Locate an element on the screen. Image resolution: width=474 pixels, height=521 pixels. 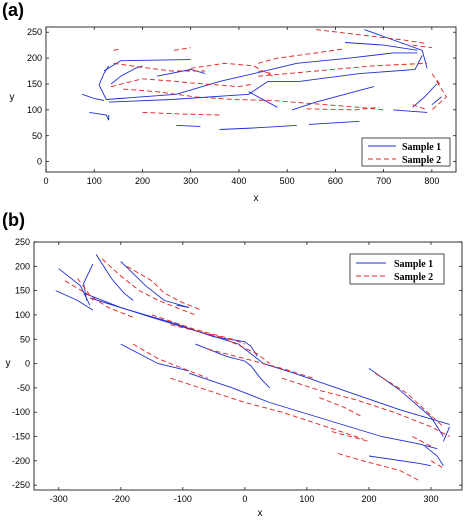
panel-a-xtick-label-5: 500 is located at coordinates (287, 181).